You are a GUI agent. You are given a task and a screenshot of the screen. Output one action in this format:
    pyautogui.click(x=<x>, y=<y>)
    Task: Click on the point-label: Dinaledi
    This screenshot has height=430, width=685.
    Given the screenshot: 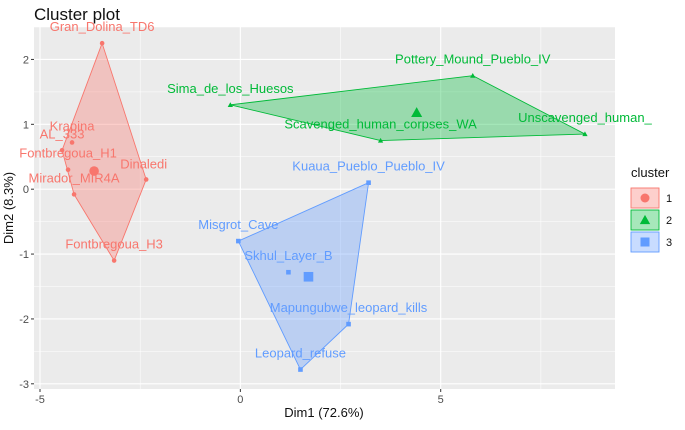 What is the action you would take?
    pyautogui.click(x=143, y=163)
    